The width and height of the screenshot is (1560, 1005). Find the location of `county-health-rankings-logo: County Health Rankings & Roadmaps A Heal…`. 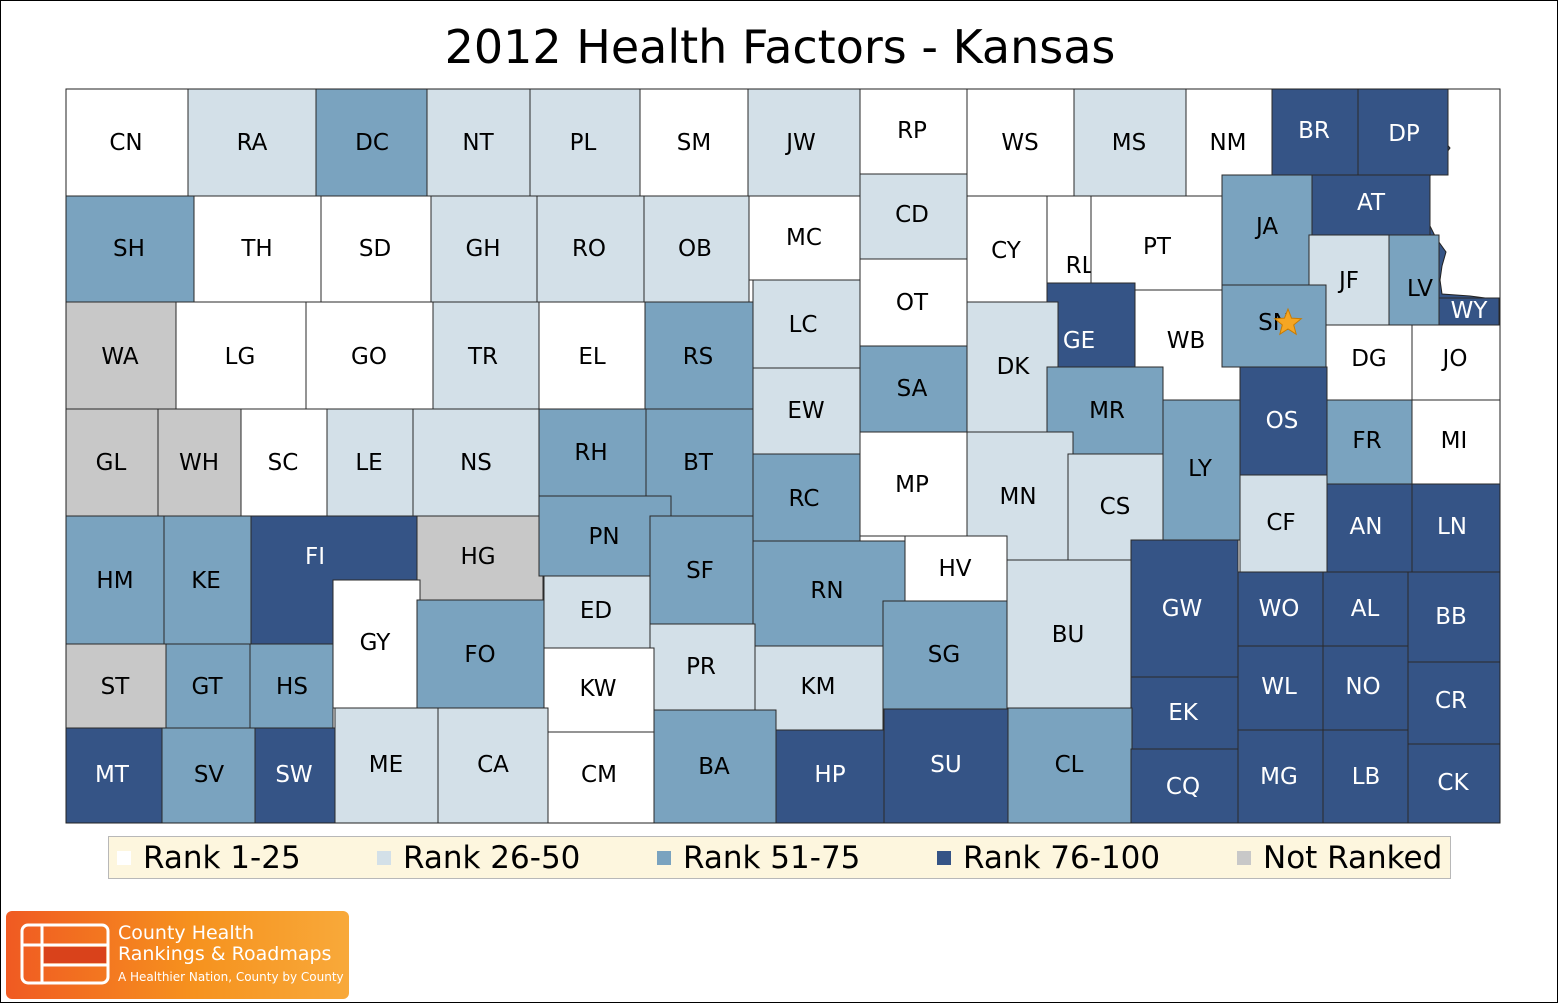

county-health-rankings-logo: County Health Rankings & Roadmaps A Heal… is located at coordinates (177, 955).